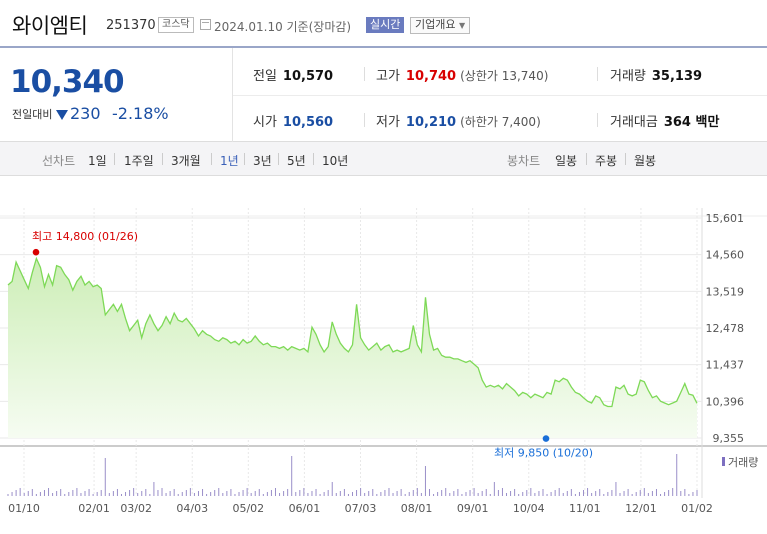 The height and width of the screenshot is (534, 767). What do you see at coordinates (431, 122) in the screenshot?
I see `stat-low-value: 10,210` at bounding box center [431, 122].